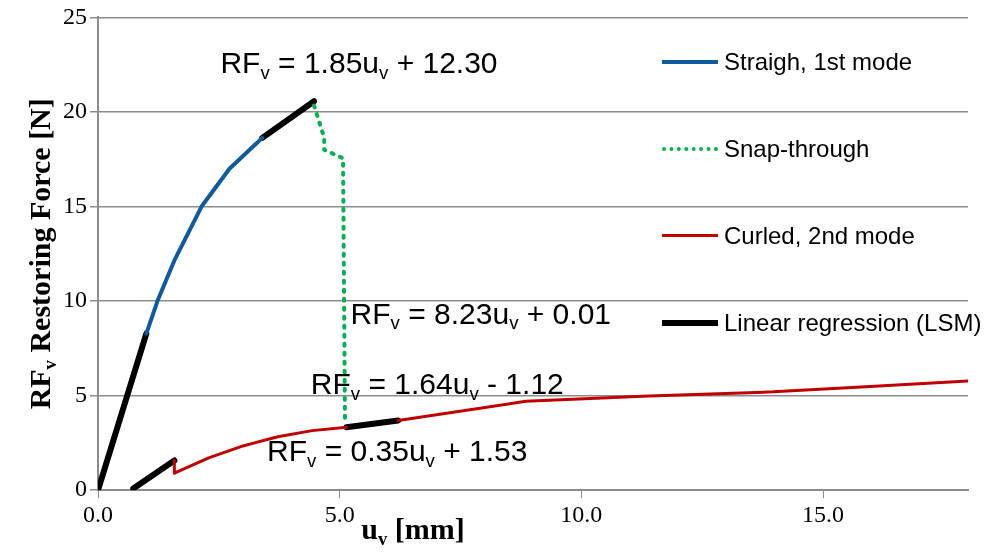 This screenshot has width=1008, height=553. I want to click on x-tick-label: 5.0, so click(339, 513).